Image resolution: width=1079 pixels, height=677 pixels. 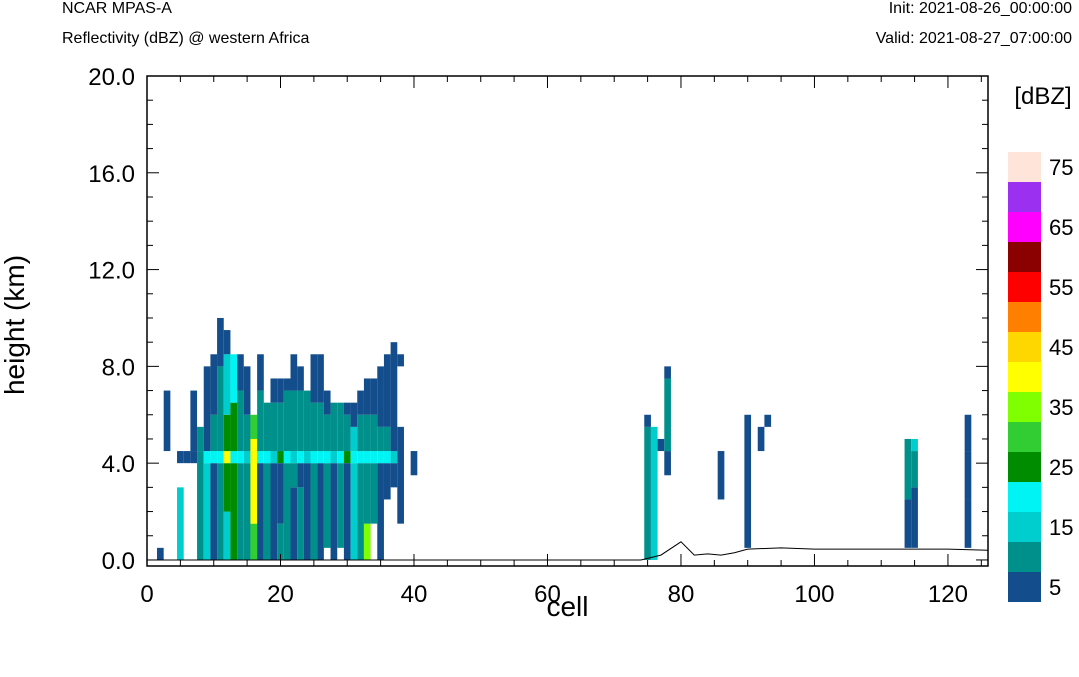 What do you see at coordinates (1040, 377) in the screenshot?
I see `colorbar: 5 15 25 35 45 55 65 75` at bounding box center [1040, 377].